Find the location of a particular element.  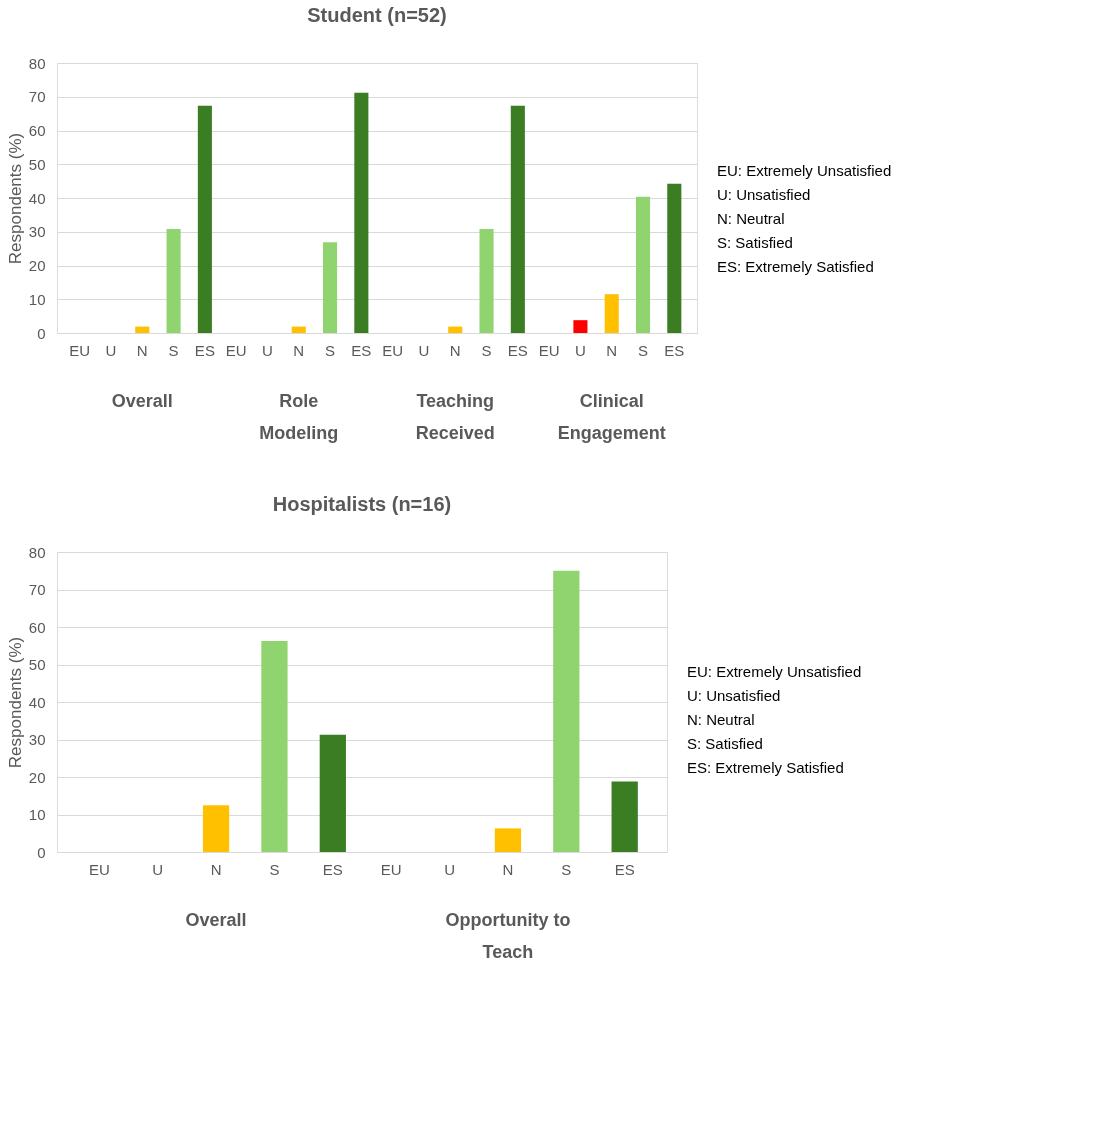

chart-title: Hospitalists (n=16) is located at coordinates (362, 504).